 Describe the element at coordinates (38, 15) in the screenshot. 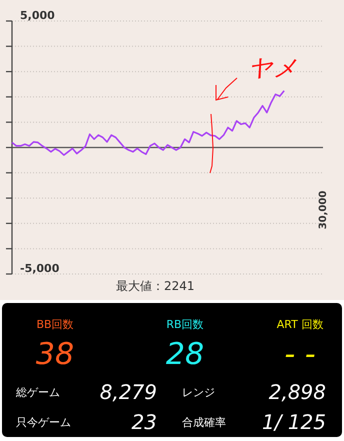

I see `y-tick-label: 5,000` at that location.